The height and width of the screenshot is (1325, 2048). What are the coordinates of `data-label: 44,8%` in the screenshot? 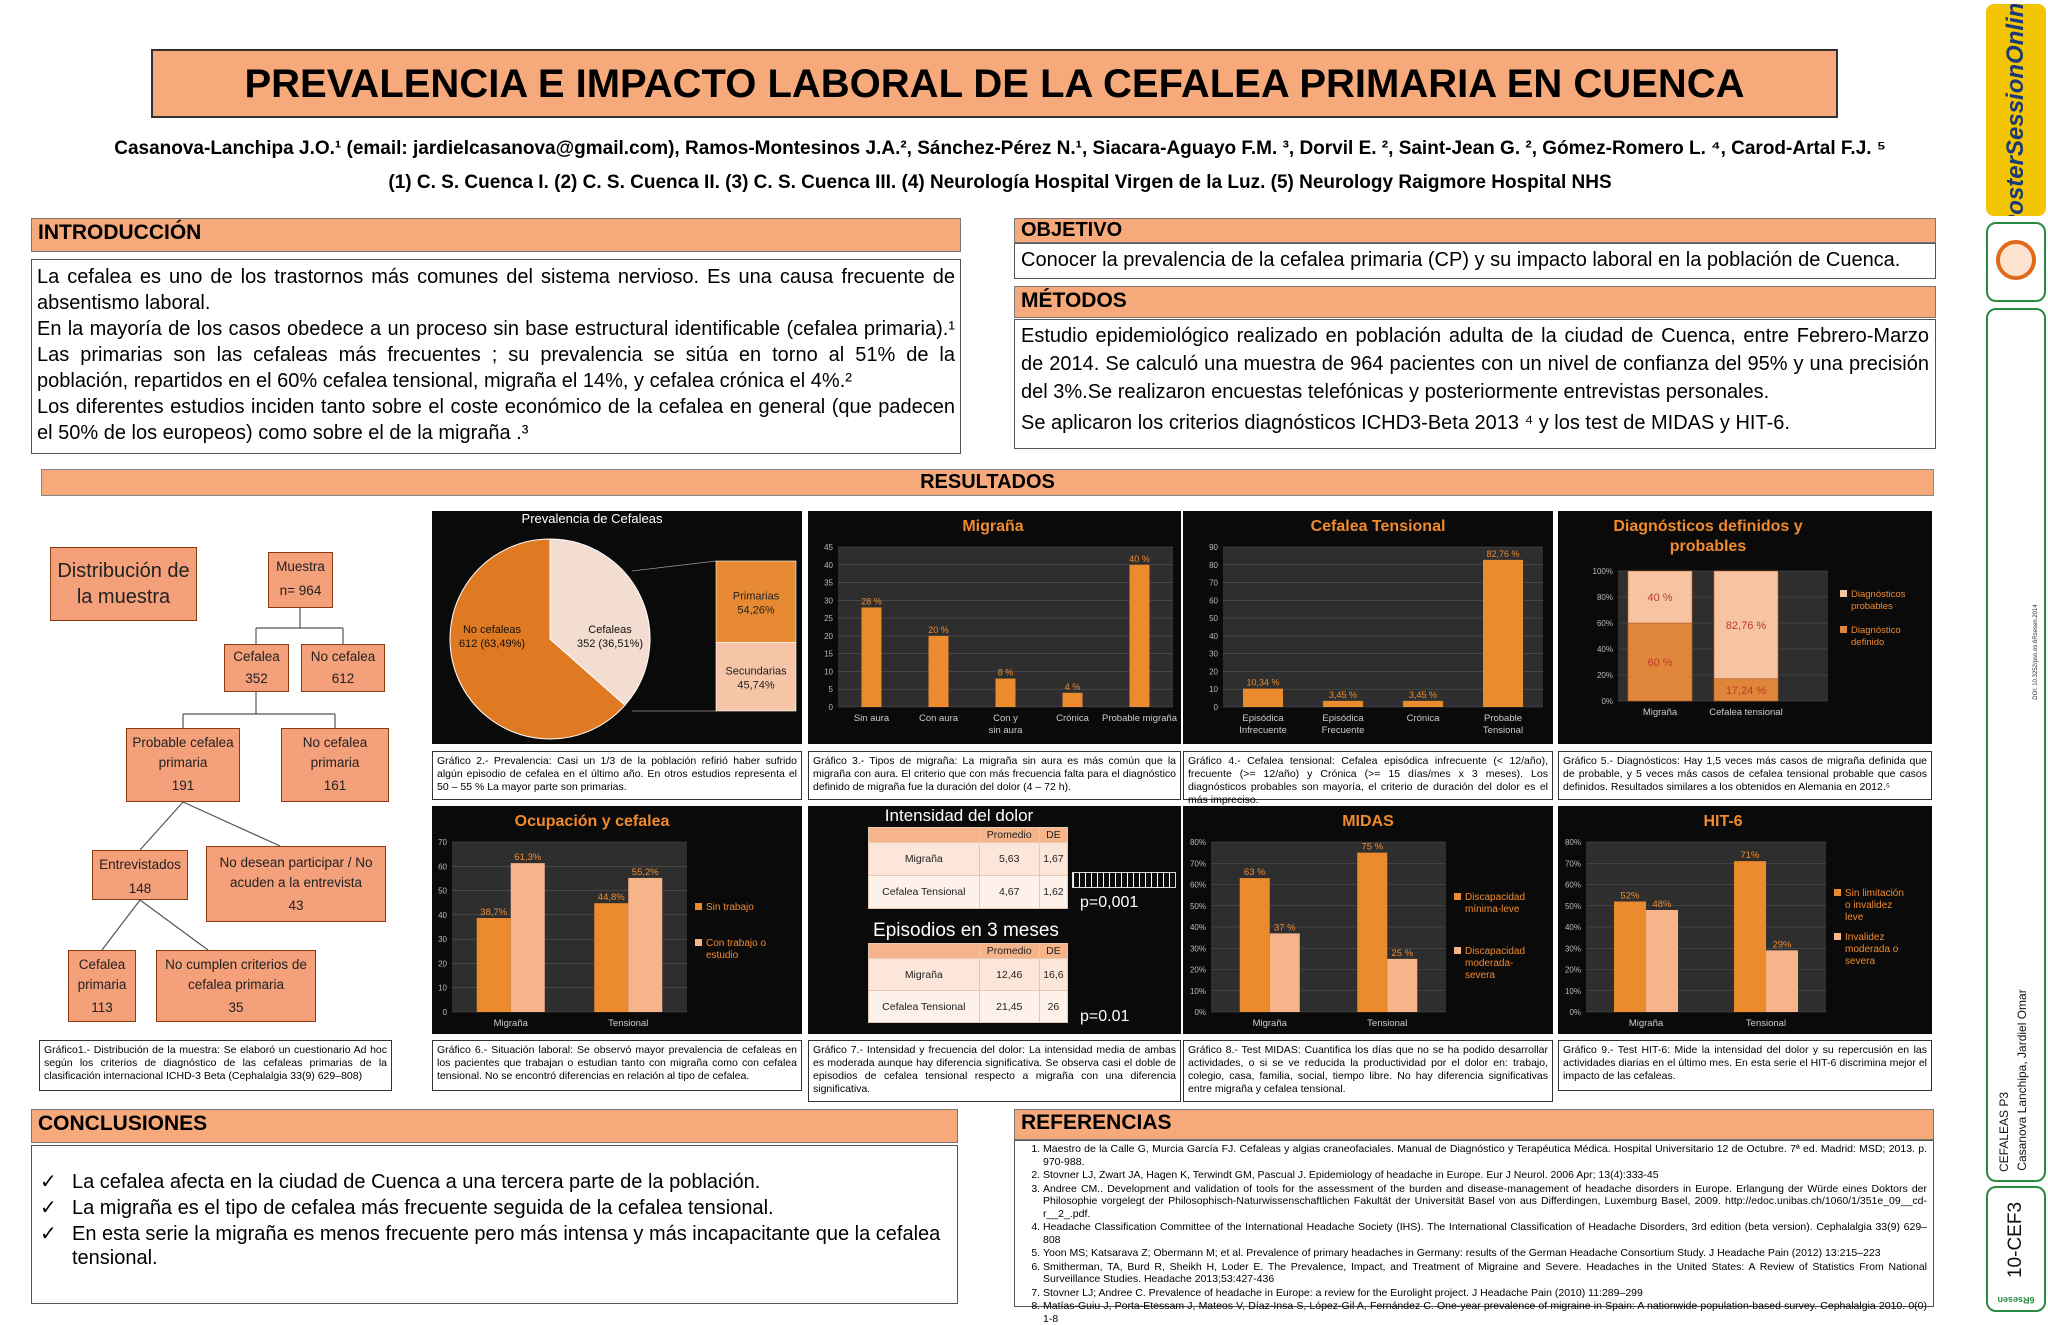 It's located at (611, 897).